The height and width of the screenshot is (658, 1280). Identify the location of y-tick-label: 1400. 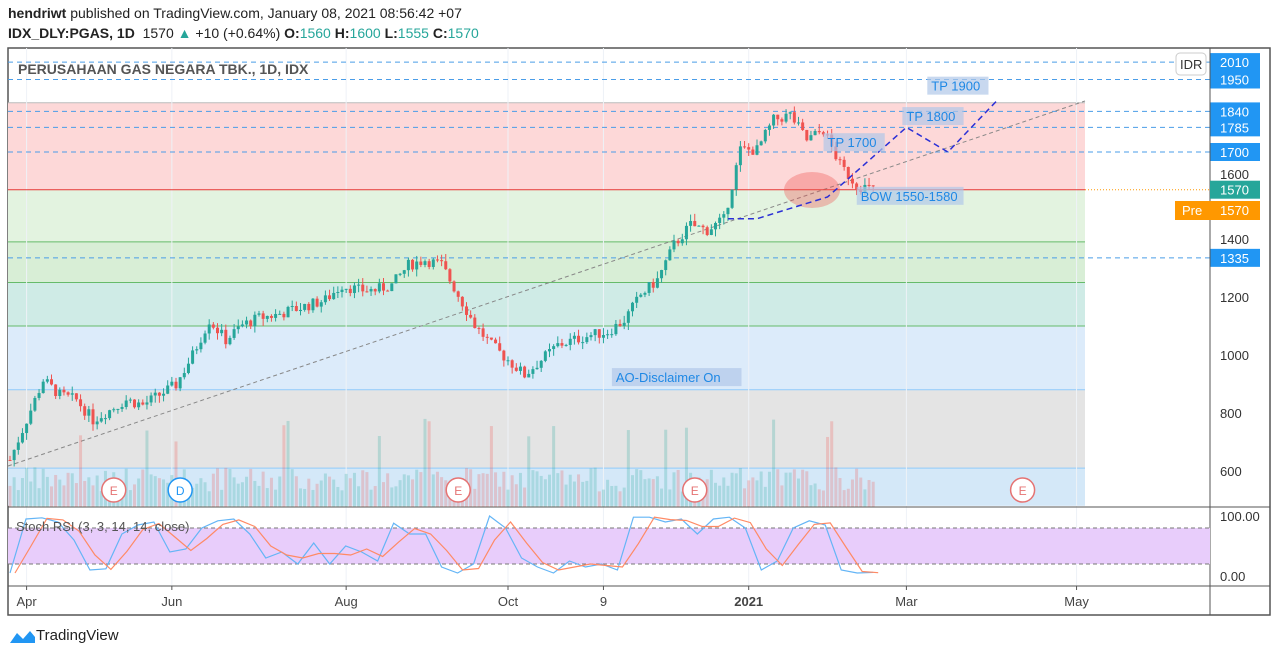
(1234, 239).